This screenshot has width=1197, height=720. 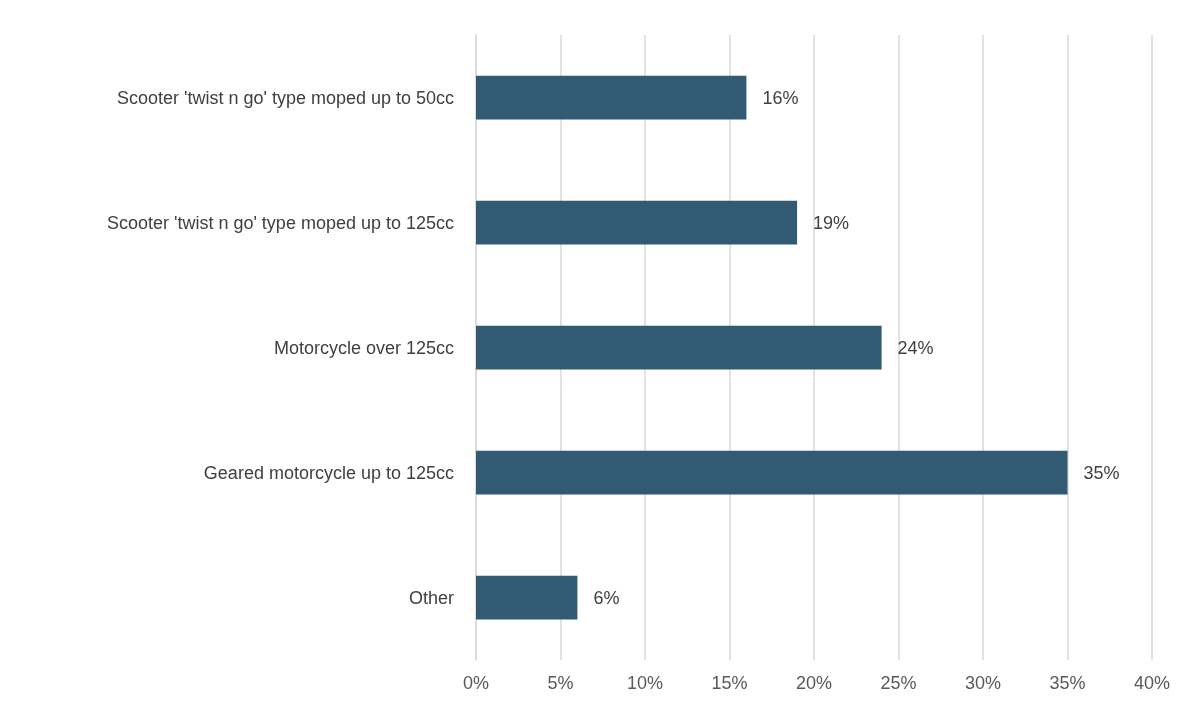 What do you see at coordinates (814, 683) in the screenshot?
I see `x-tick-label: 20%` at bounding box center [814, 683].